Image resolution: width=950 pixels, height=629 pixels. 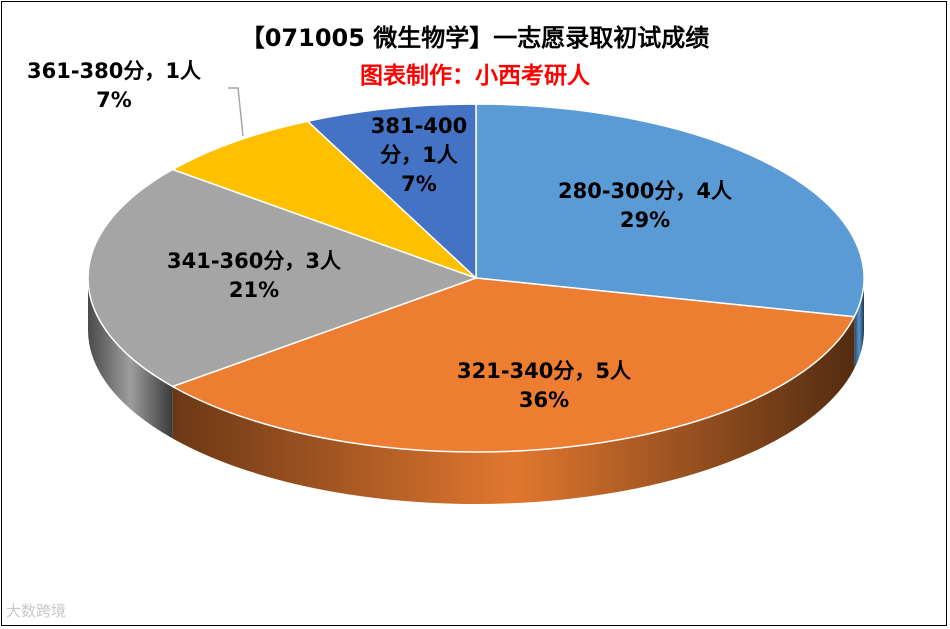 What do you see at coordinates (236, 112) in the screenshot?
I see `leader-line` at bounding box center [236, 112].